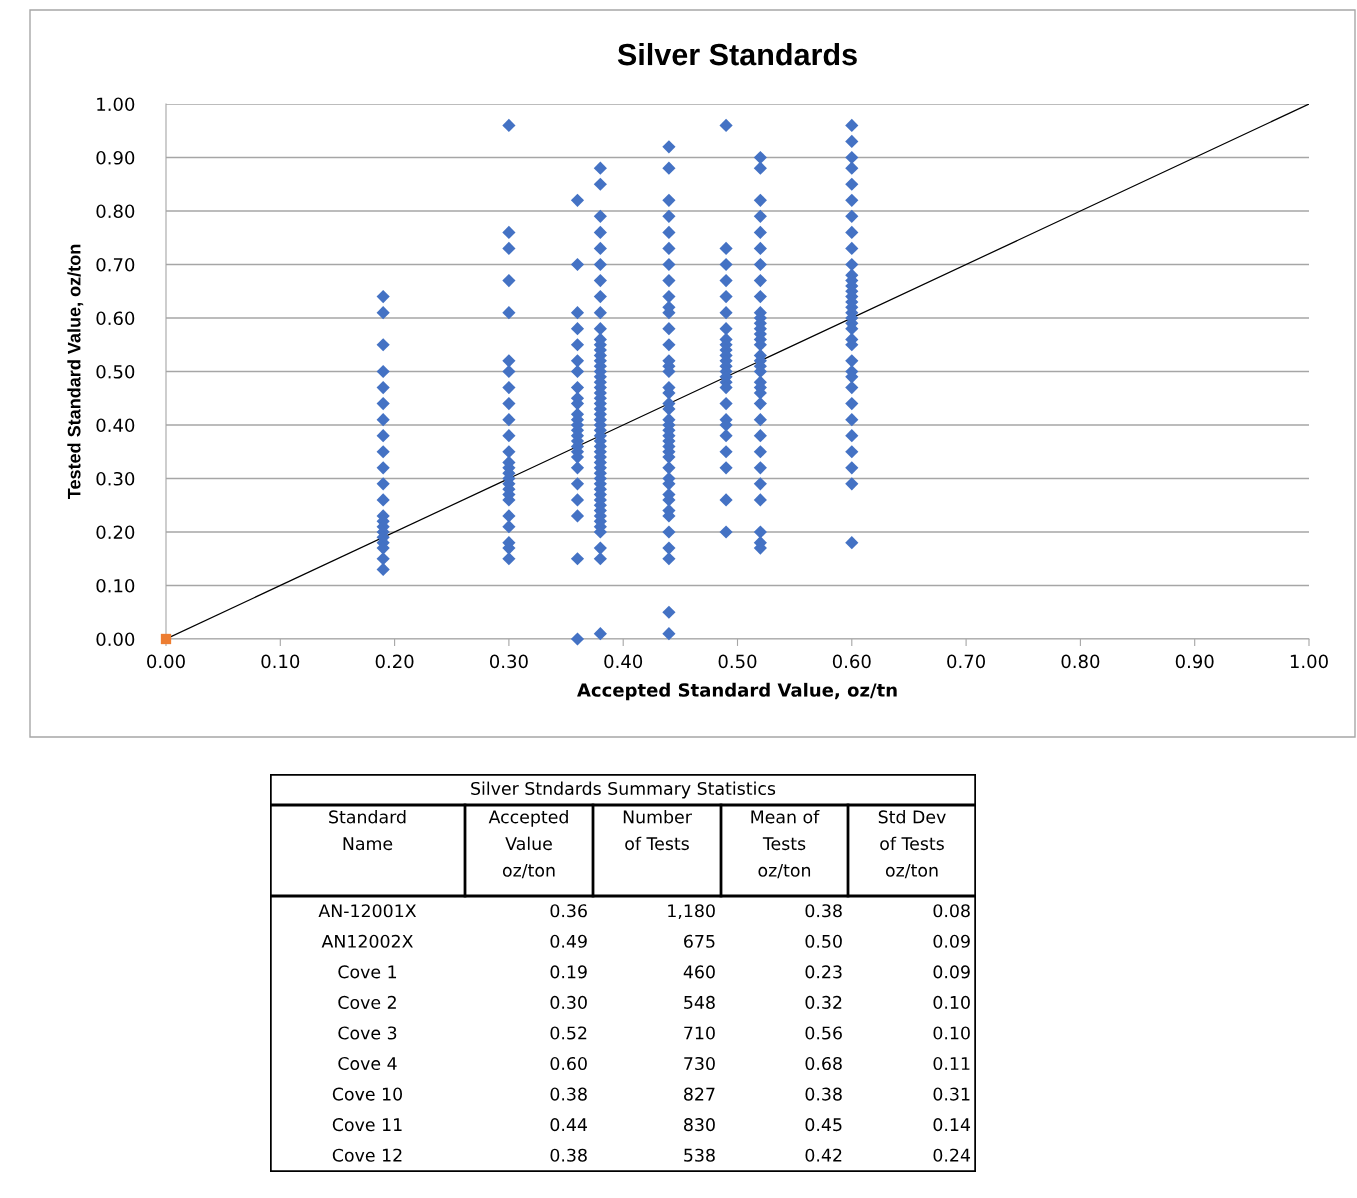 The image size is (1357, 1198). What do you see at coordinates (623, 790) in the screenshot?
I see `text: Silver Stndards Summary Statistics` at bounding box center [623, 790].